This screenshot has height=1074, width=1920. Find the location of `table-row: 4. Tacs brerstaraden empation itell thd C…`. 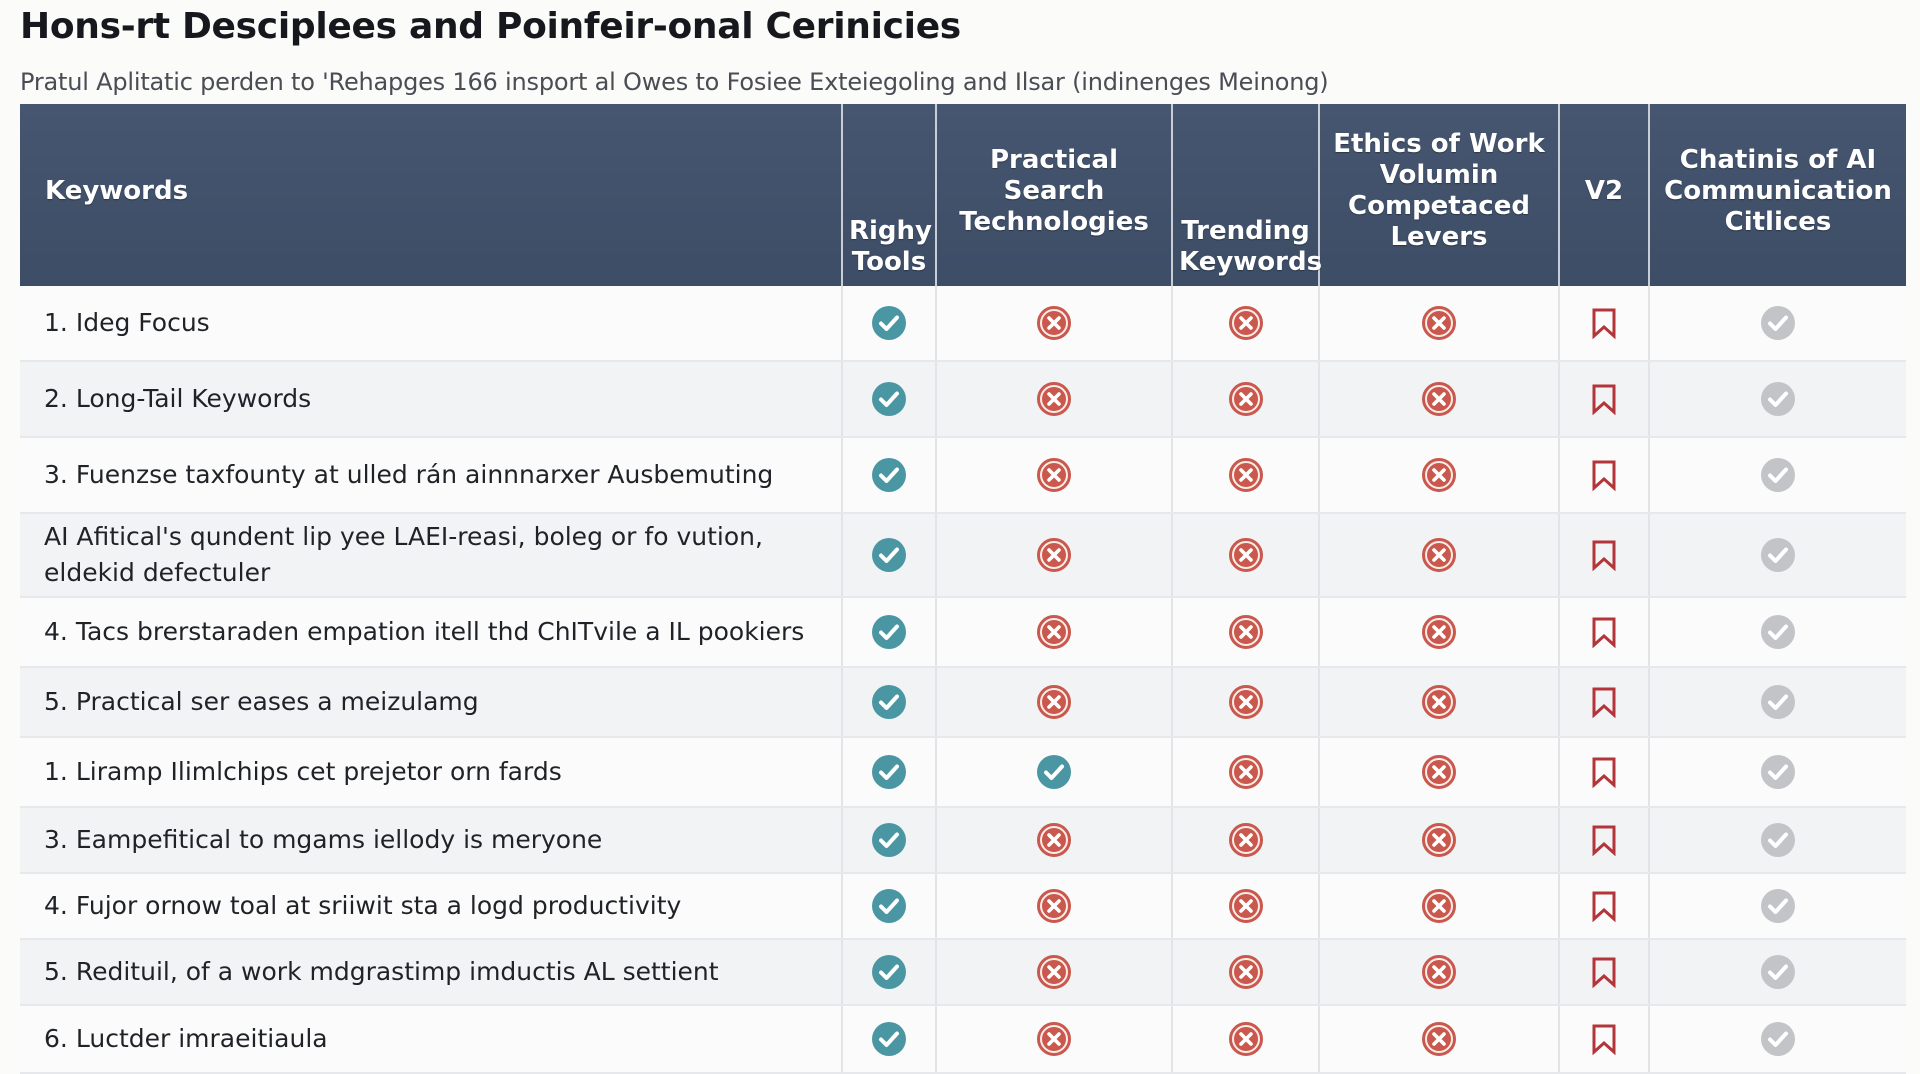

table-row: 4. Tacs brerstaraden empation itell thd C… is located at coordinates (963, 632).